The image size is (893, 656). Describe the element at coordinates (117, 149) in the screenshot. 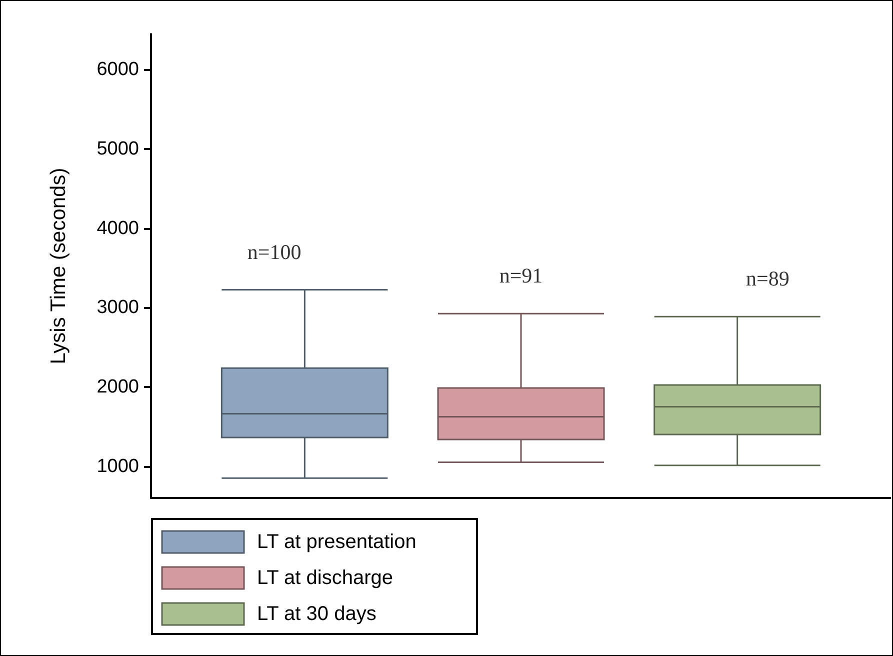

I see `y-tick-label: 5000` at that location.